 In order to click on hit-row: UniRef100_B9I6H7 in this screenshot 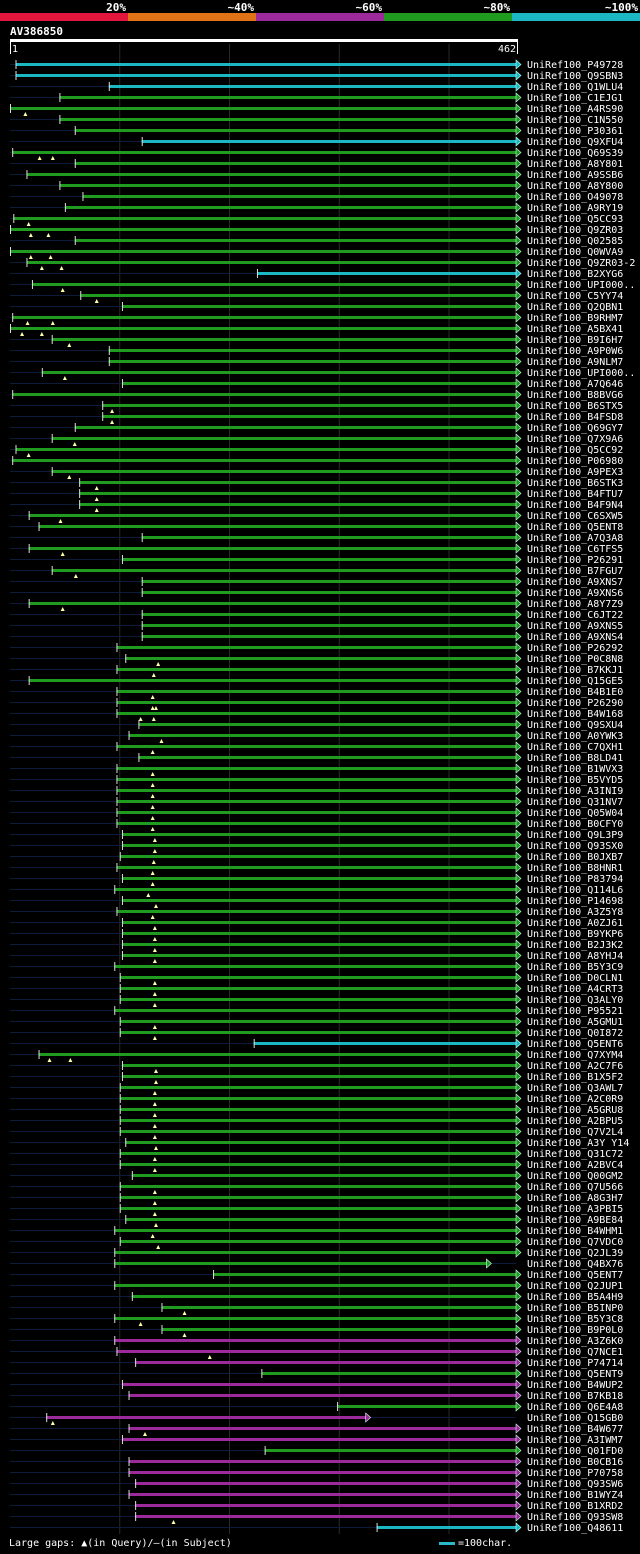, I will do `click(316, 340)`.